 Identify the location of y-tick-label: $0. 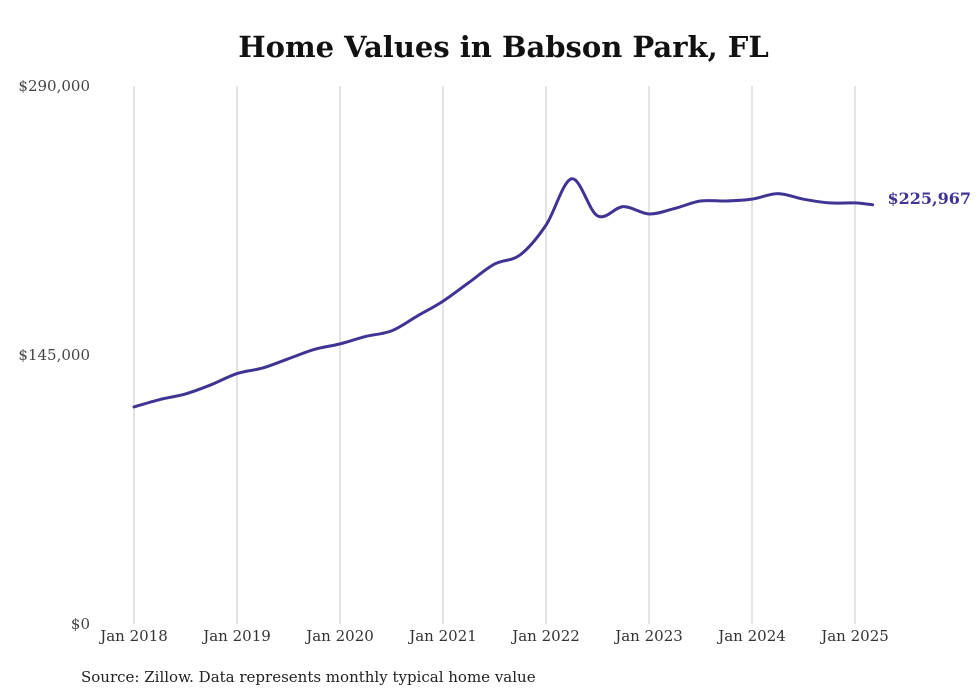
(80, 624).